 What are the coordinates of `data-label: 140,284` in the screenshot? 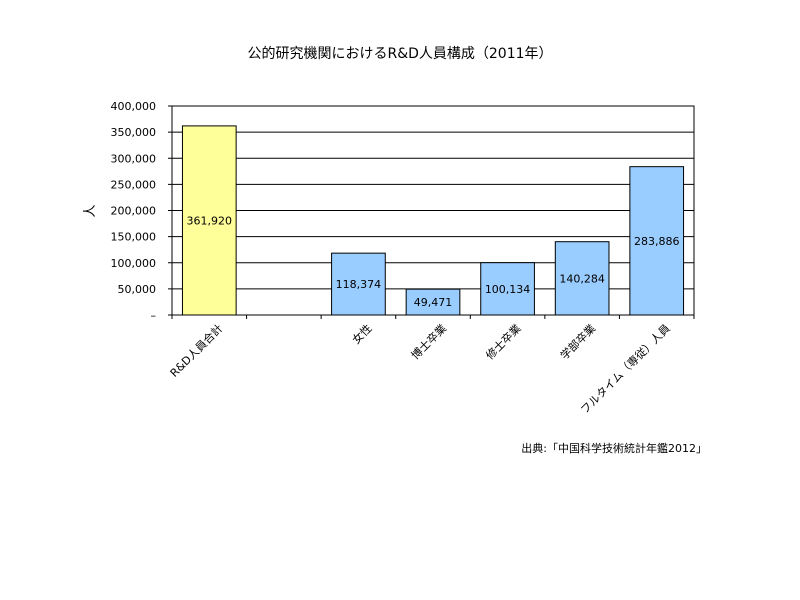 It's located at (582, 278).